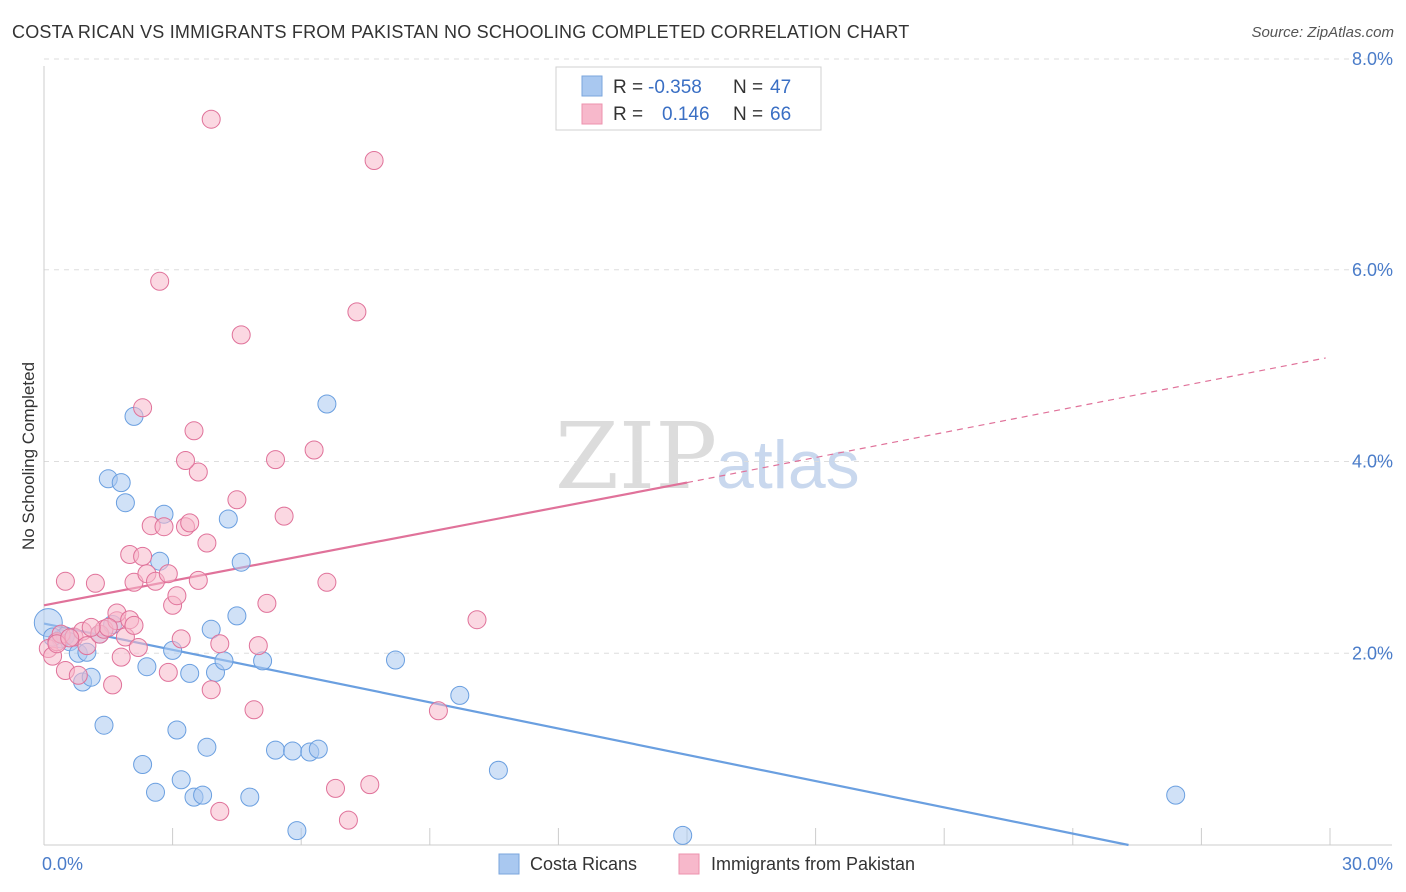 This screenshot has height=892, width=1406. What do you see at coordinates (1322, 32) in the screenshot?
I see `source-label: Source: ZipAtlas.com` at bounding box center [1322, 32].